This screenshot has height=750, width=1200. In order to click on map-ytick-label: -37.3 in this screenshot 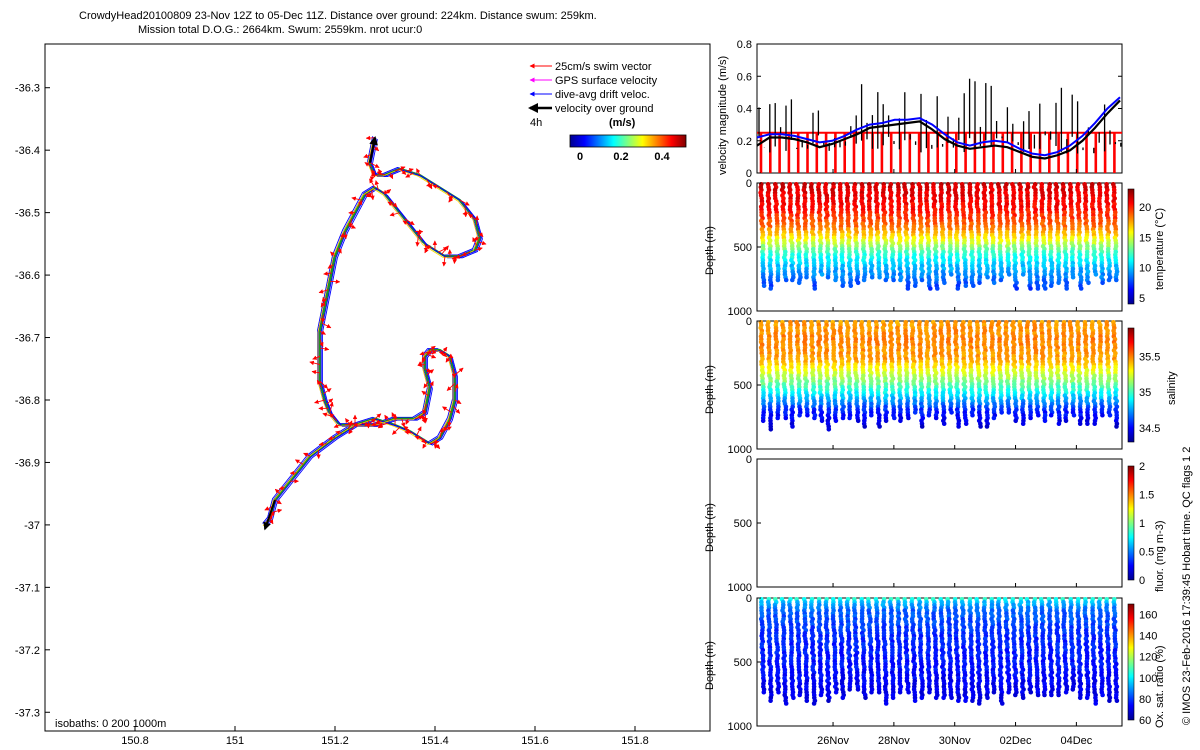, I will do `click(27, 713)`.